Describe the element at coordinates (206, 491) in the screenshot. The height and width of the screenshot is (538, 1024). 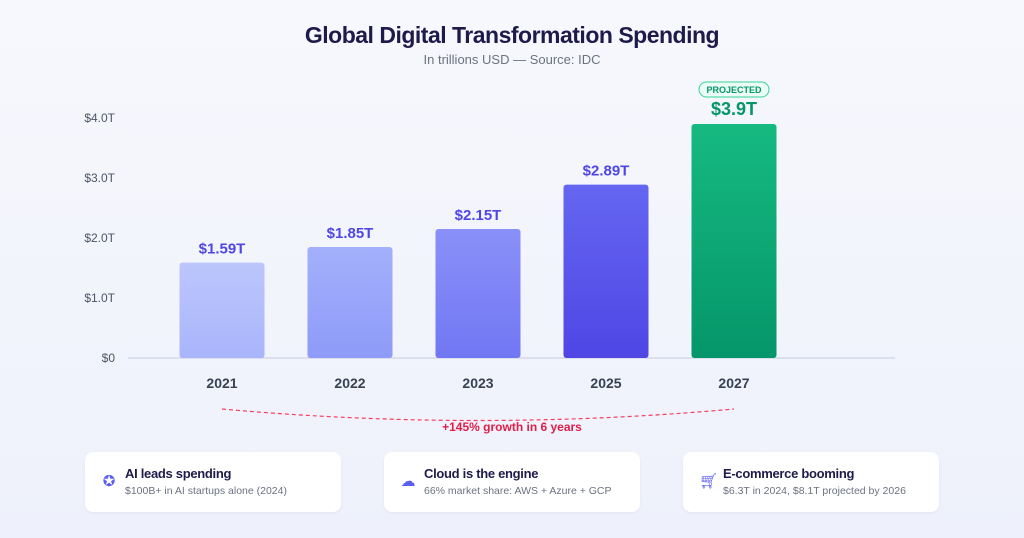
I see `card-desc: $100B+ in AI startups alone (2024)` at that location.